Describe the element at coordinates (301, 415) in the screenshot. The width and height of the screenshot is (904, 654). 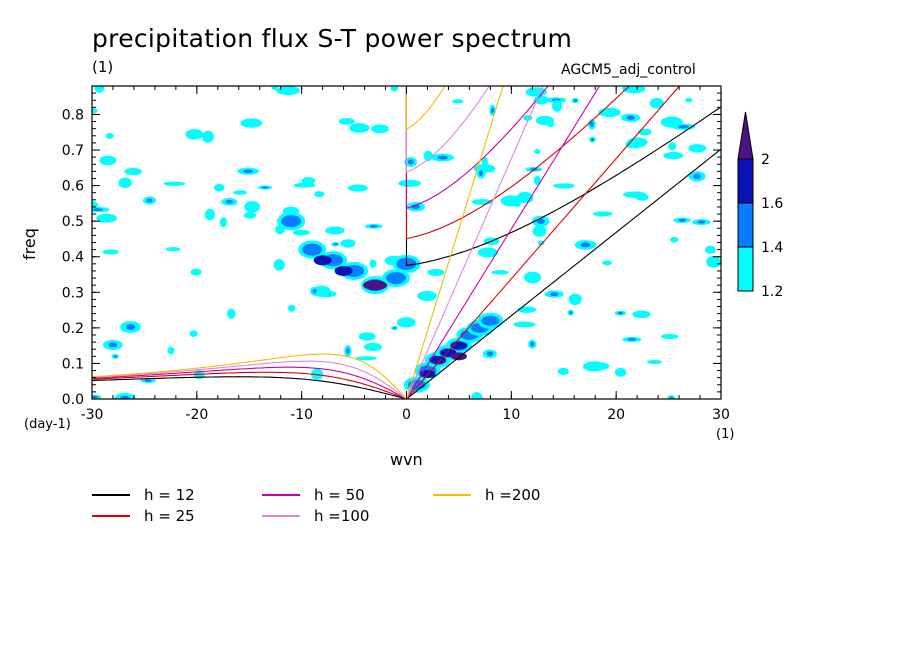
I see `x-tick-label: -10` at that location.